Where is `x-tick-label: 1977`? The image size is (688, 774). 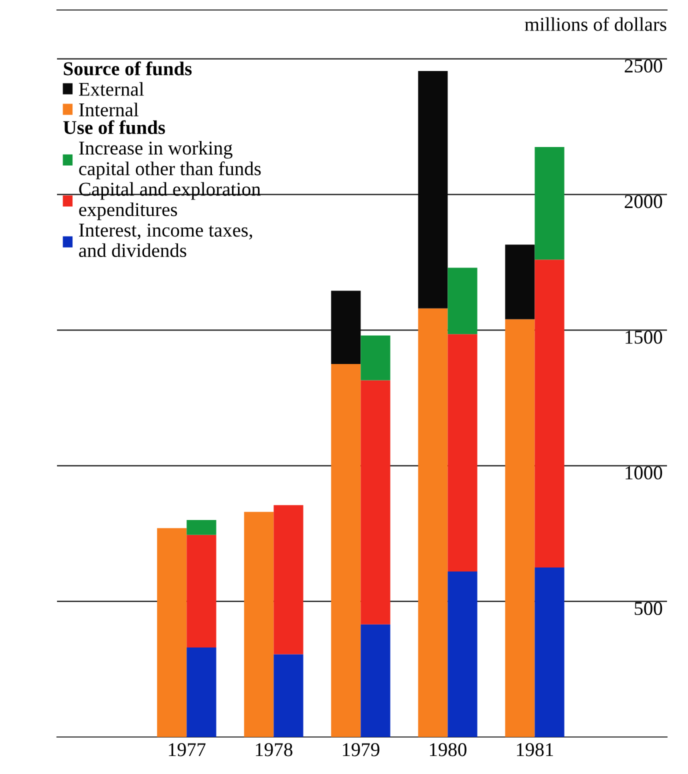
x-tick-label: 1977 is located at coordinates (187, 749).